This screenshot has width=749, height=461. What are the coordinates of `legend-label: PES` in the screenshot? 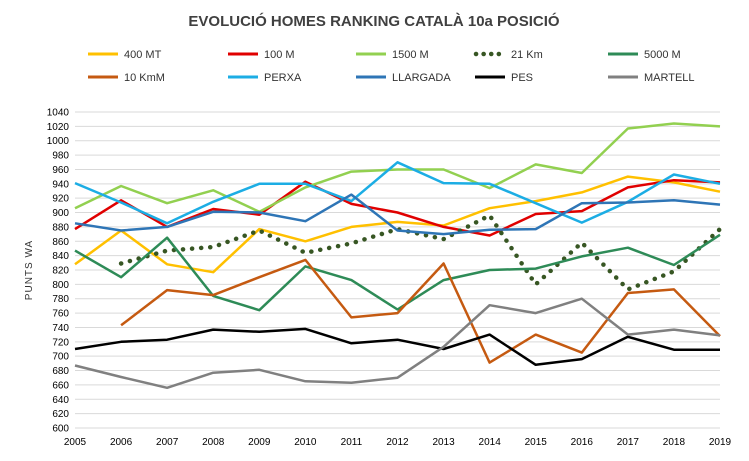 It's located at (522, 78).